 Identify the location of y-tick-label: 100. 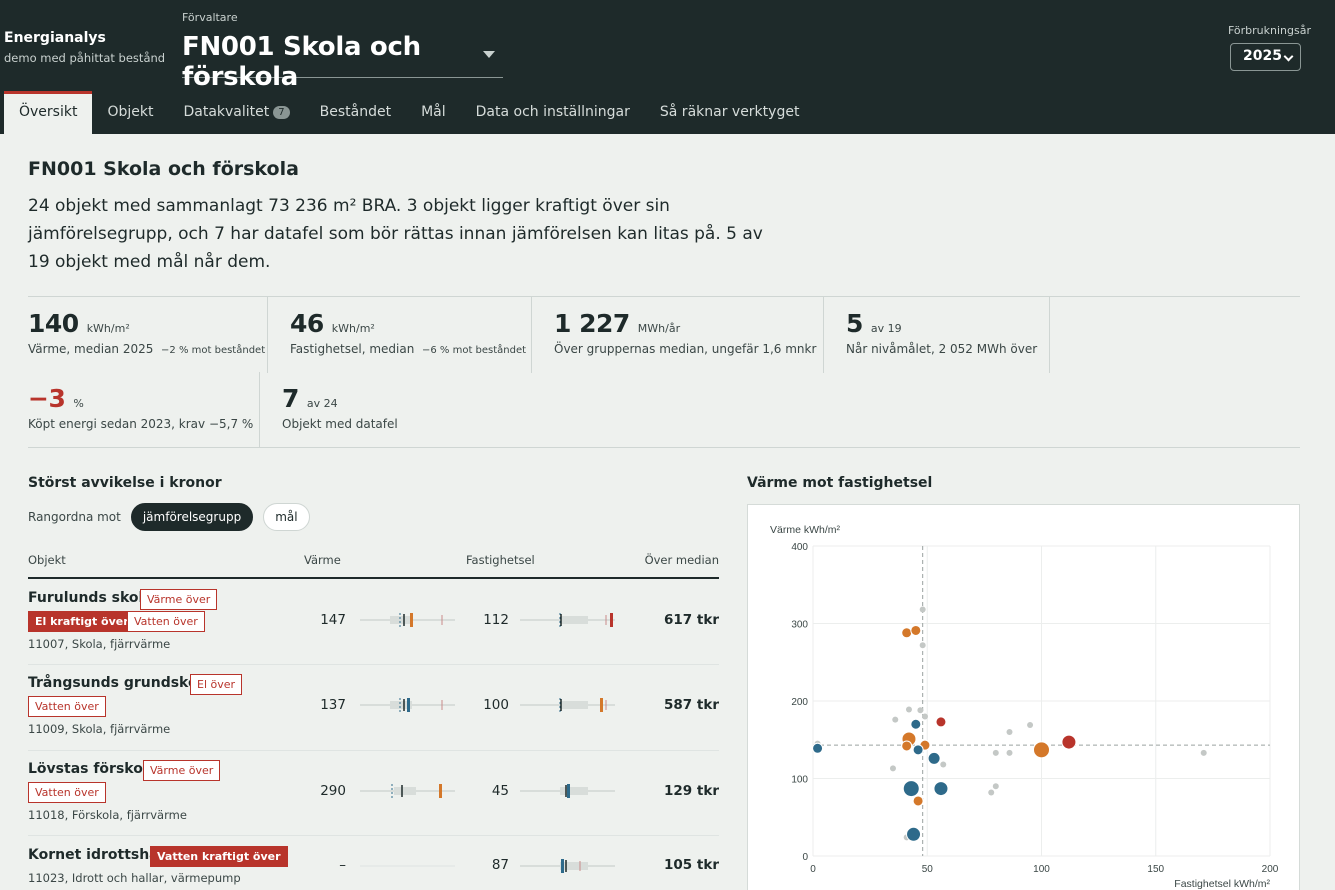
(799, 780).